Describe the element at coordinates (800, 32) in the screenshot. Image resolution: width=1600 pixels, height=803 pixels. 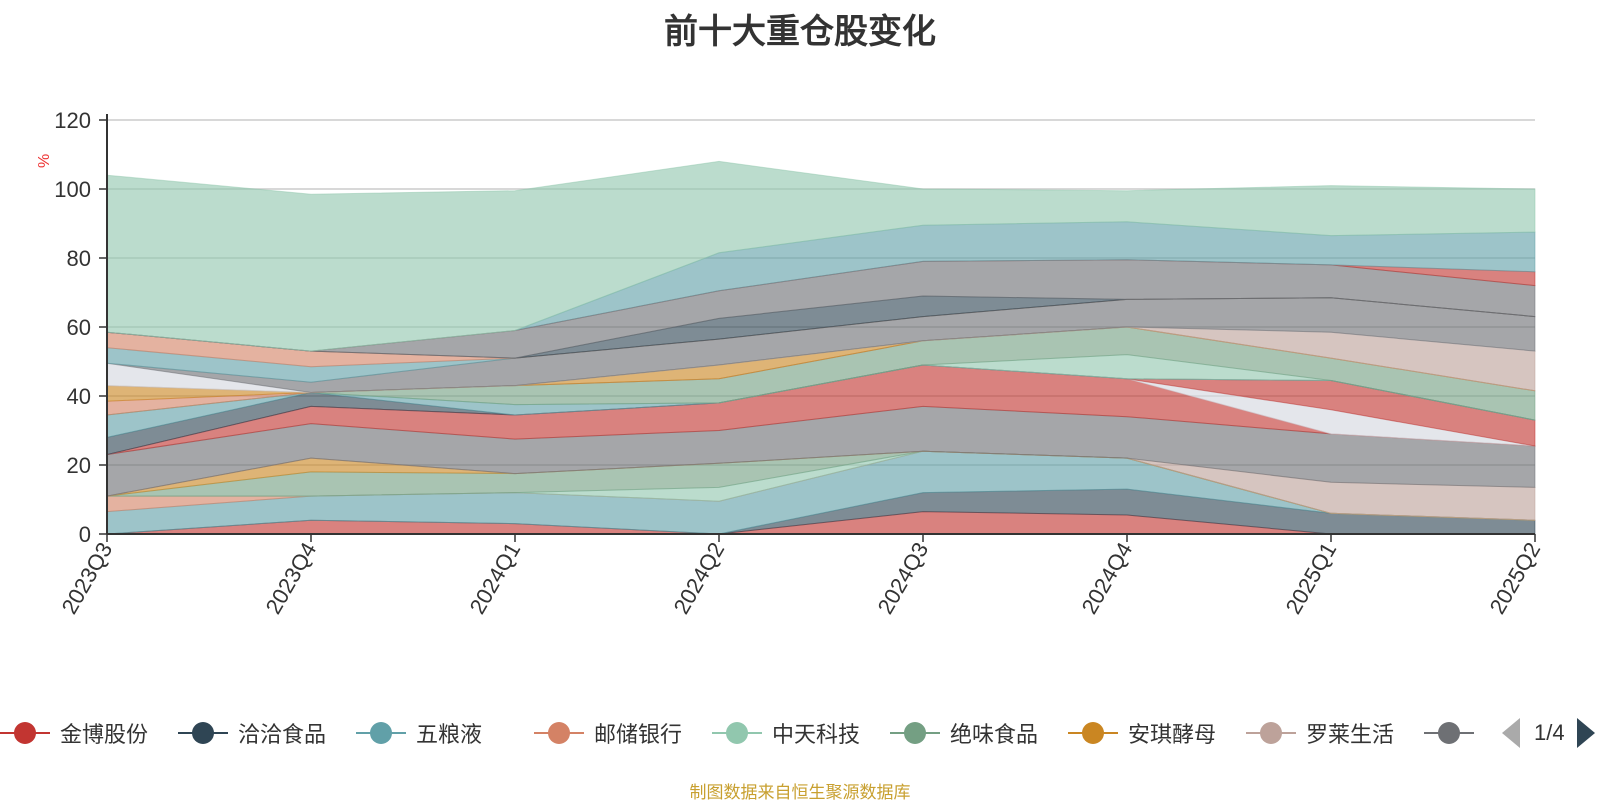
I see `chart-title: 前十大重仓股变化` at that location.